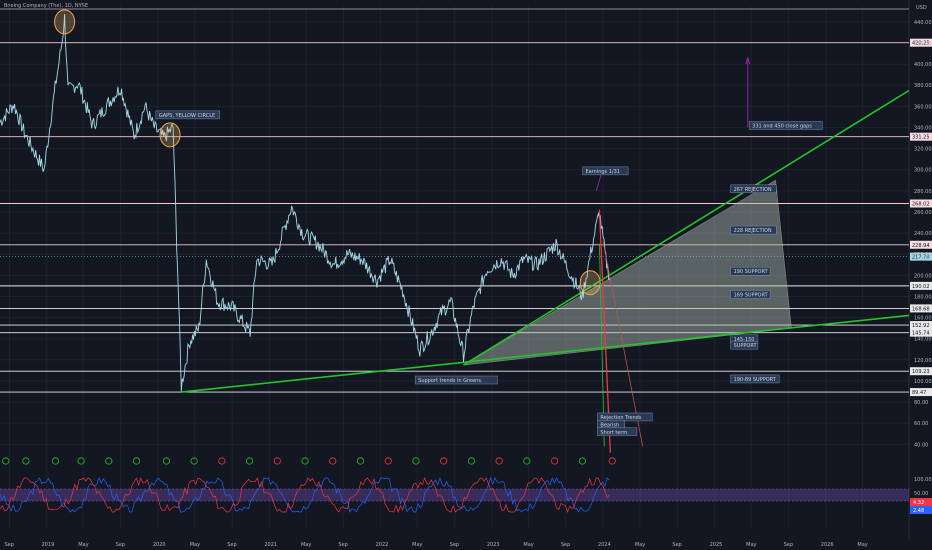 This screenshot has height=550, width=932. I want to click on time-axis-tick: 2020, so click(159, 545).